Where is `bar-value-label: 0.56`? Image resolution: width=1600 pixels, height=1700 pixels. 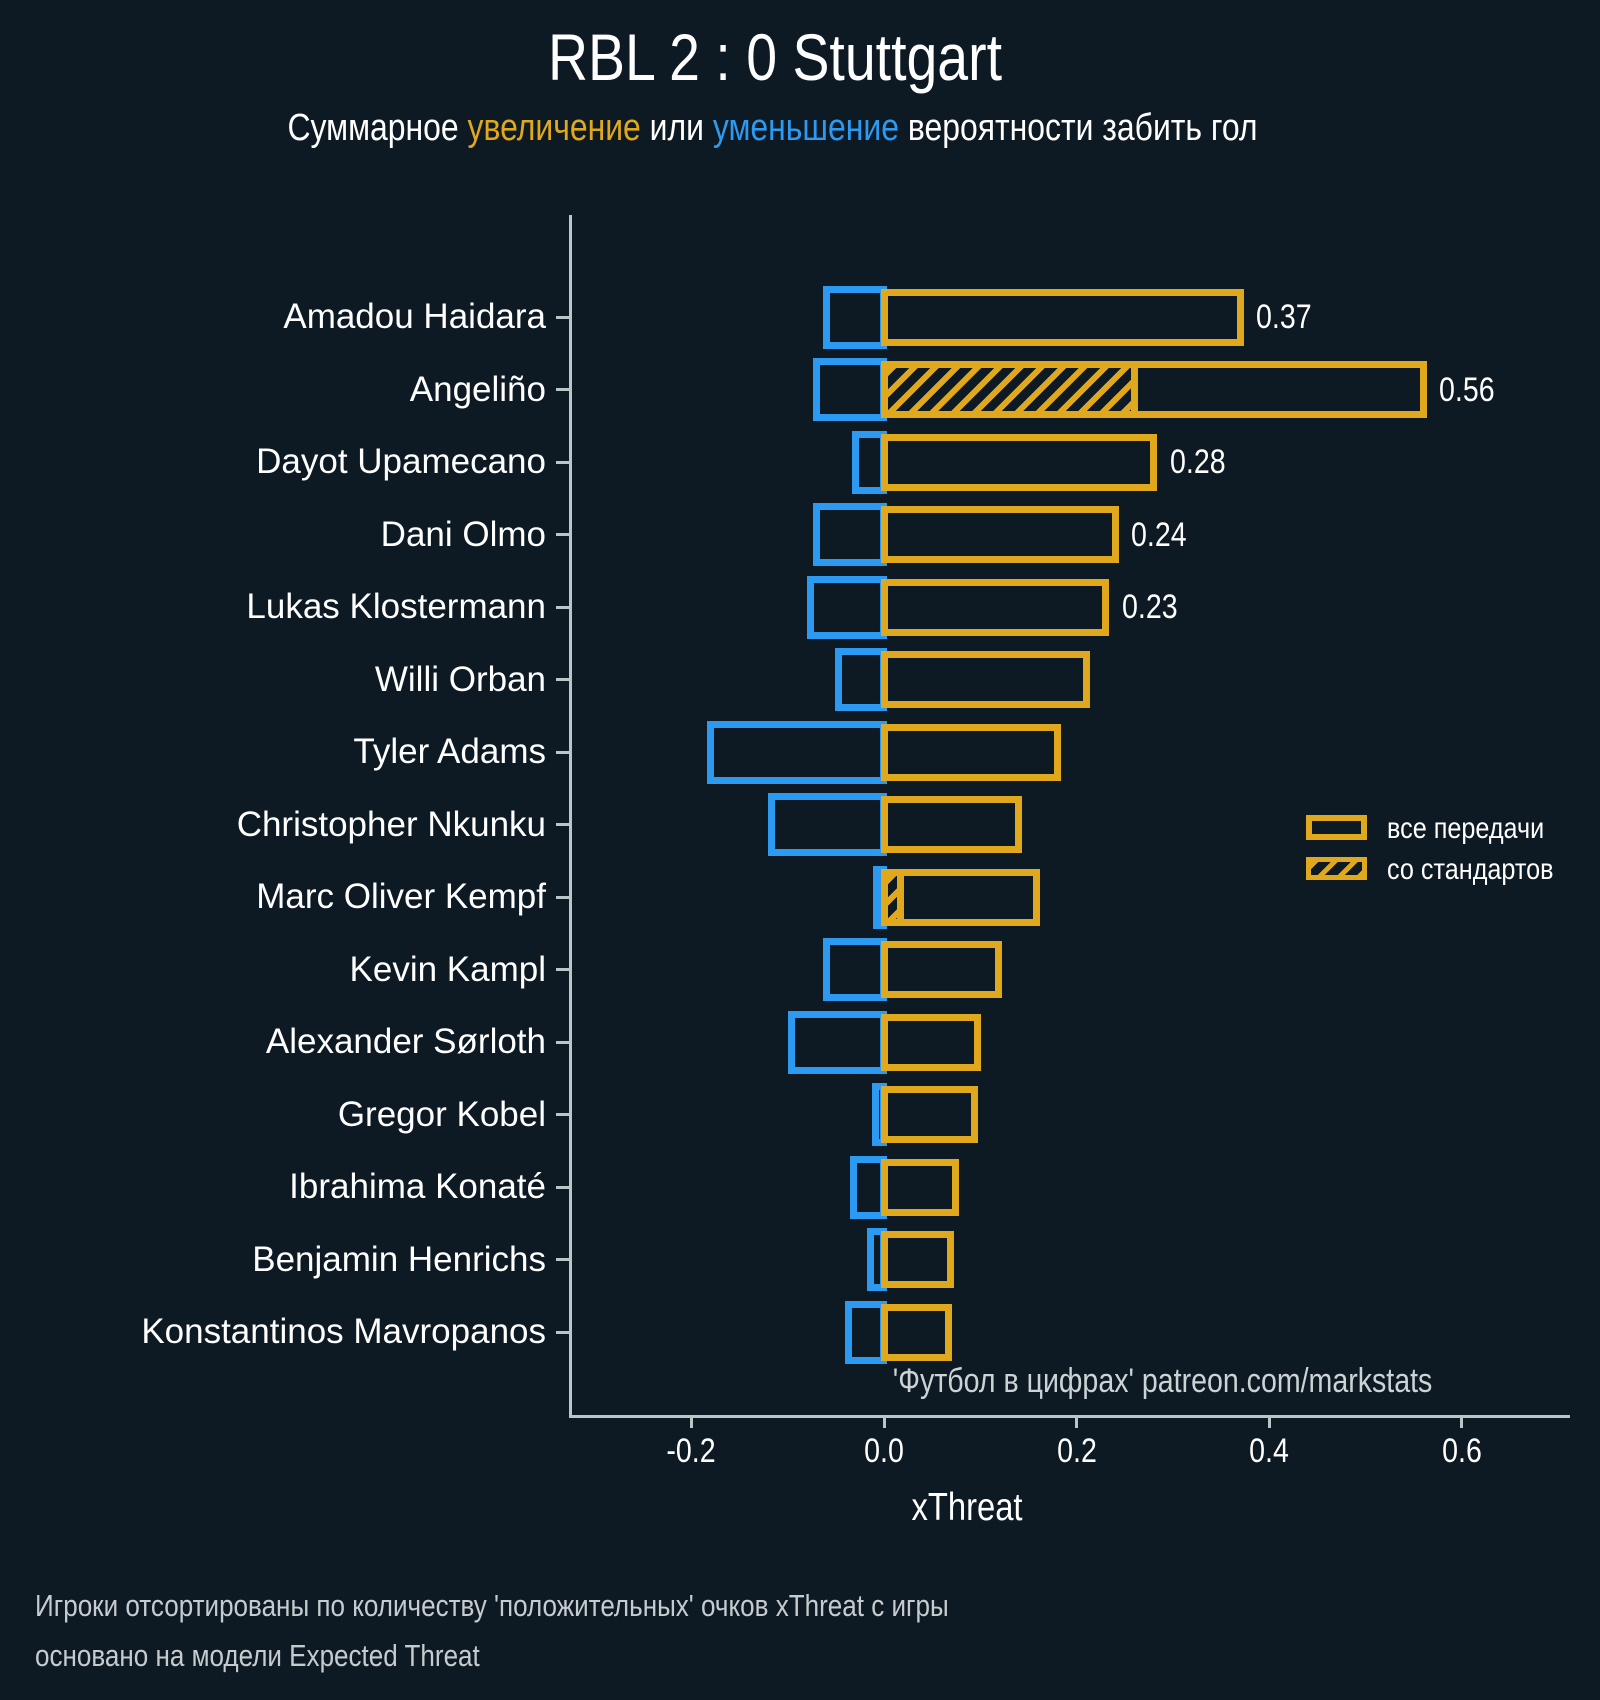
bar-value-label: 0.56 is located at coordinates (1467, 389).